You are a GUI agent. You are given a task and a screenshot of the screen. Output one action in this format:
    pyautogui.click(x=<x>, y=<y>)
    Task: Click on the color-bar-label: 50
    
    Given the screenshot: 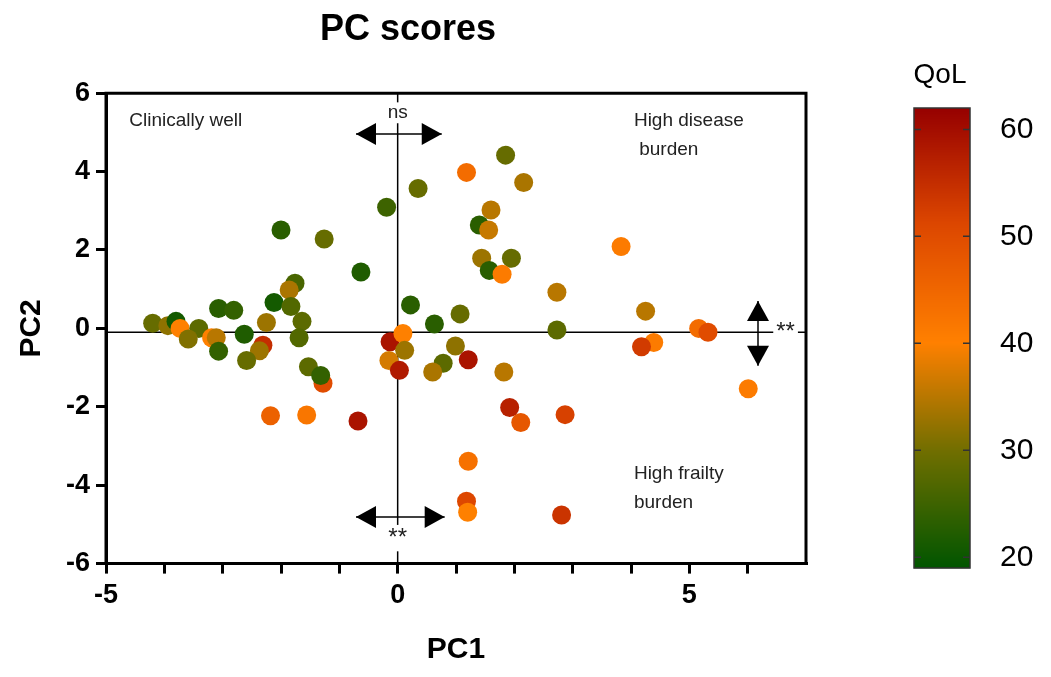 What is the action you would take?
    pyautogui.click(x=1017, y=234)
    